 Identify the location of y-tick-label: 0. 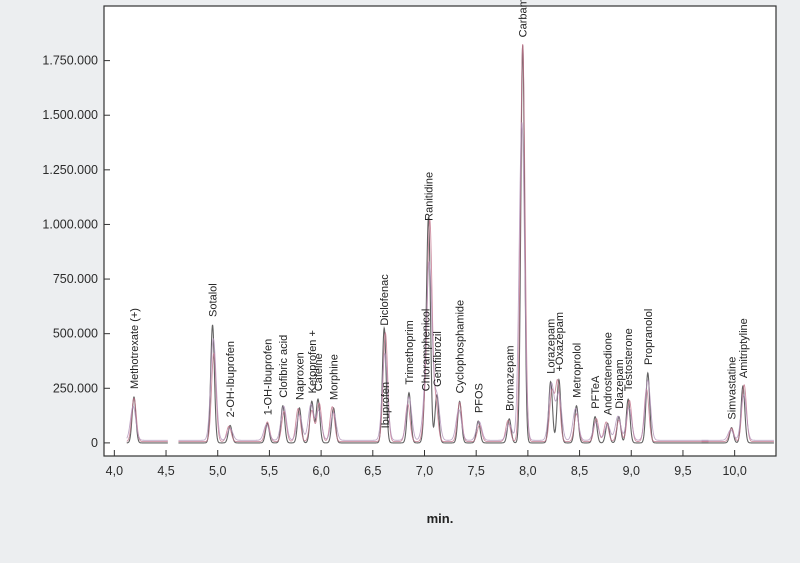
(94, 443).